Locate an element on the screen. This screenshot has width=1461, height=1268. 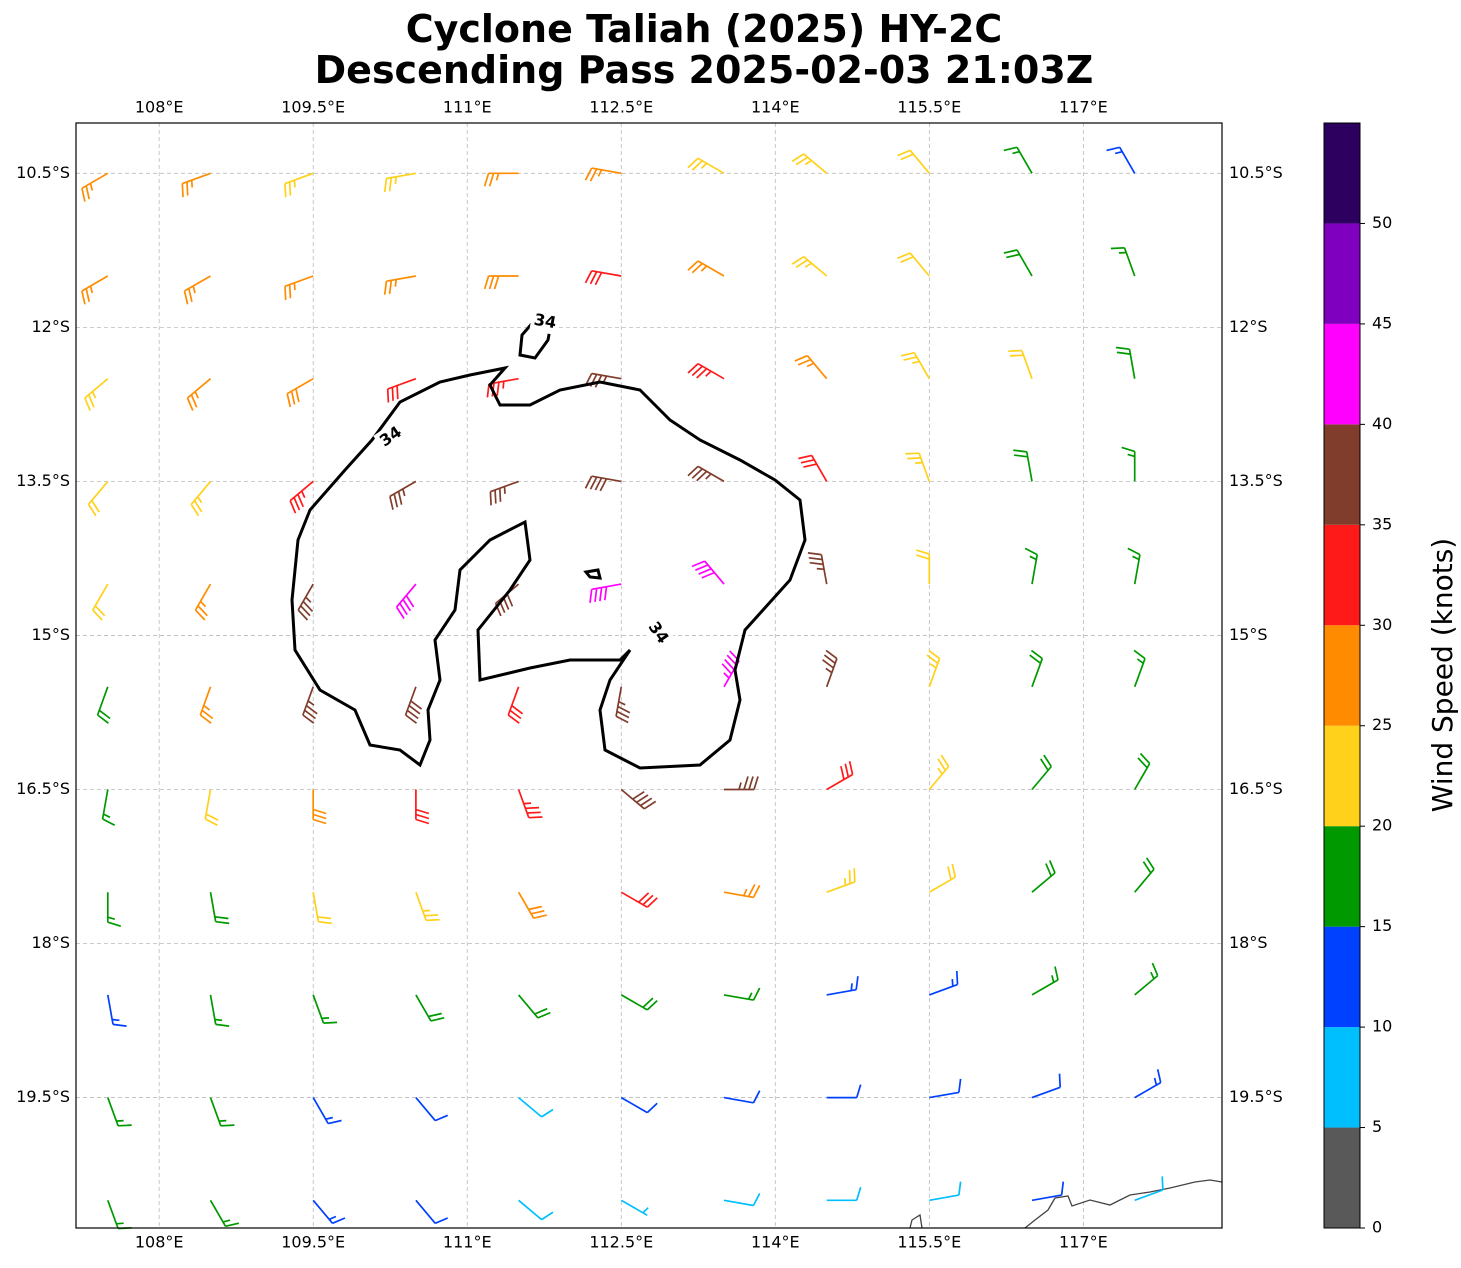
colorbar-tick-label: 5 is located at coordinates (1377, 1126).